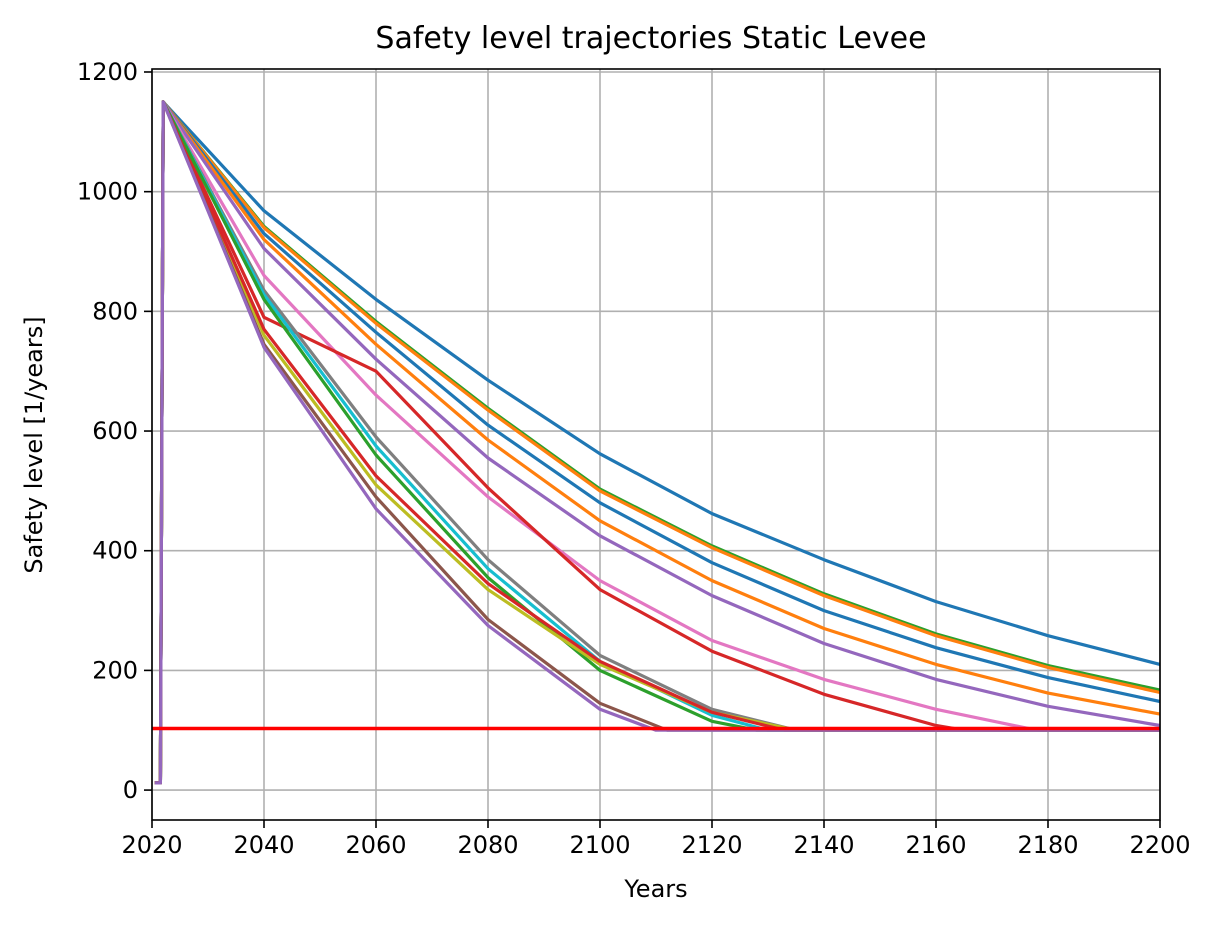 The height and width of the screenshot is (926, 1215). What do you see at coordinates (263, 845) in the screenshot?
I see `x-tick-label: 2040` at bounding box center [263, 845].